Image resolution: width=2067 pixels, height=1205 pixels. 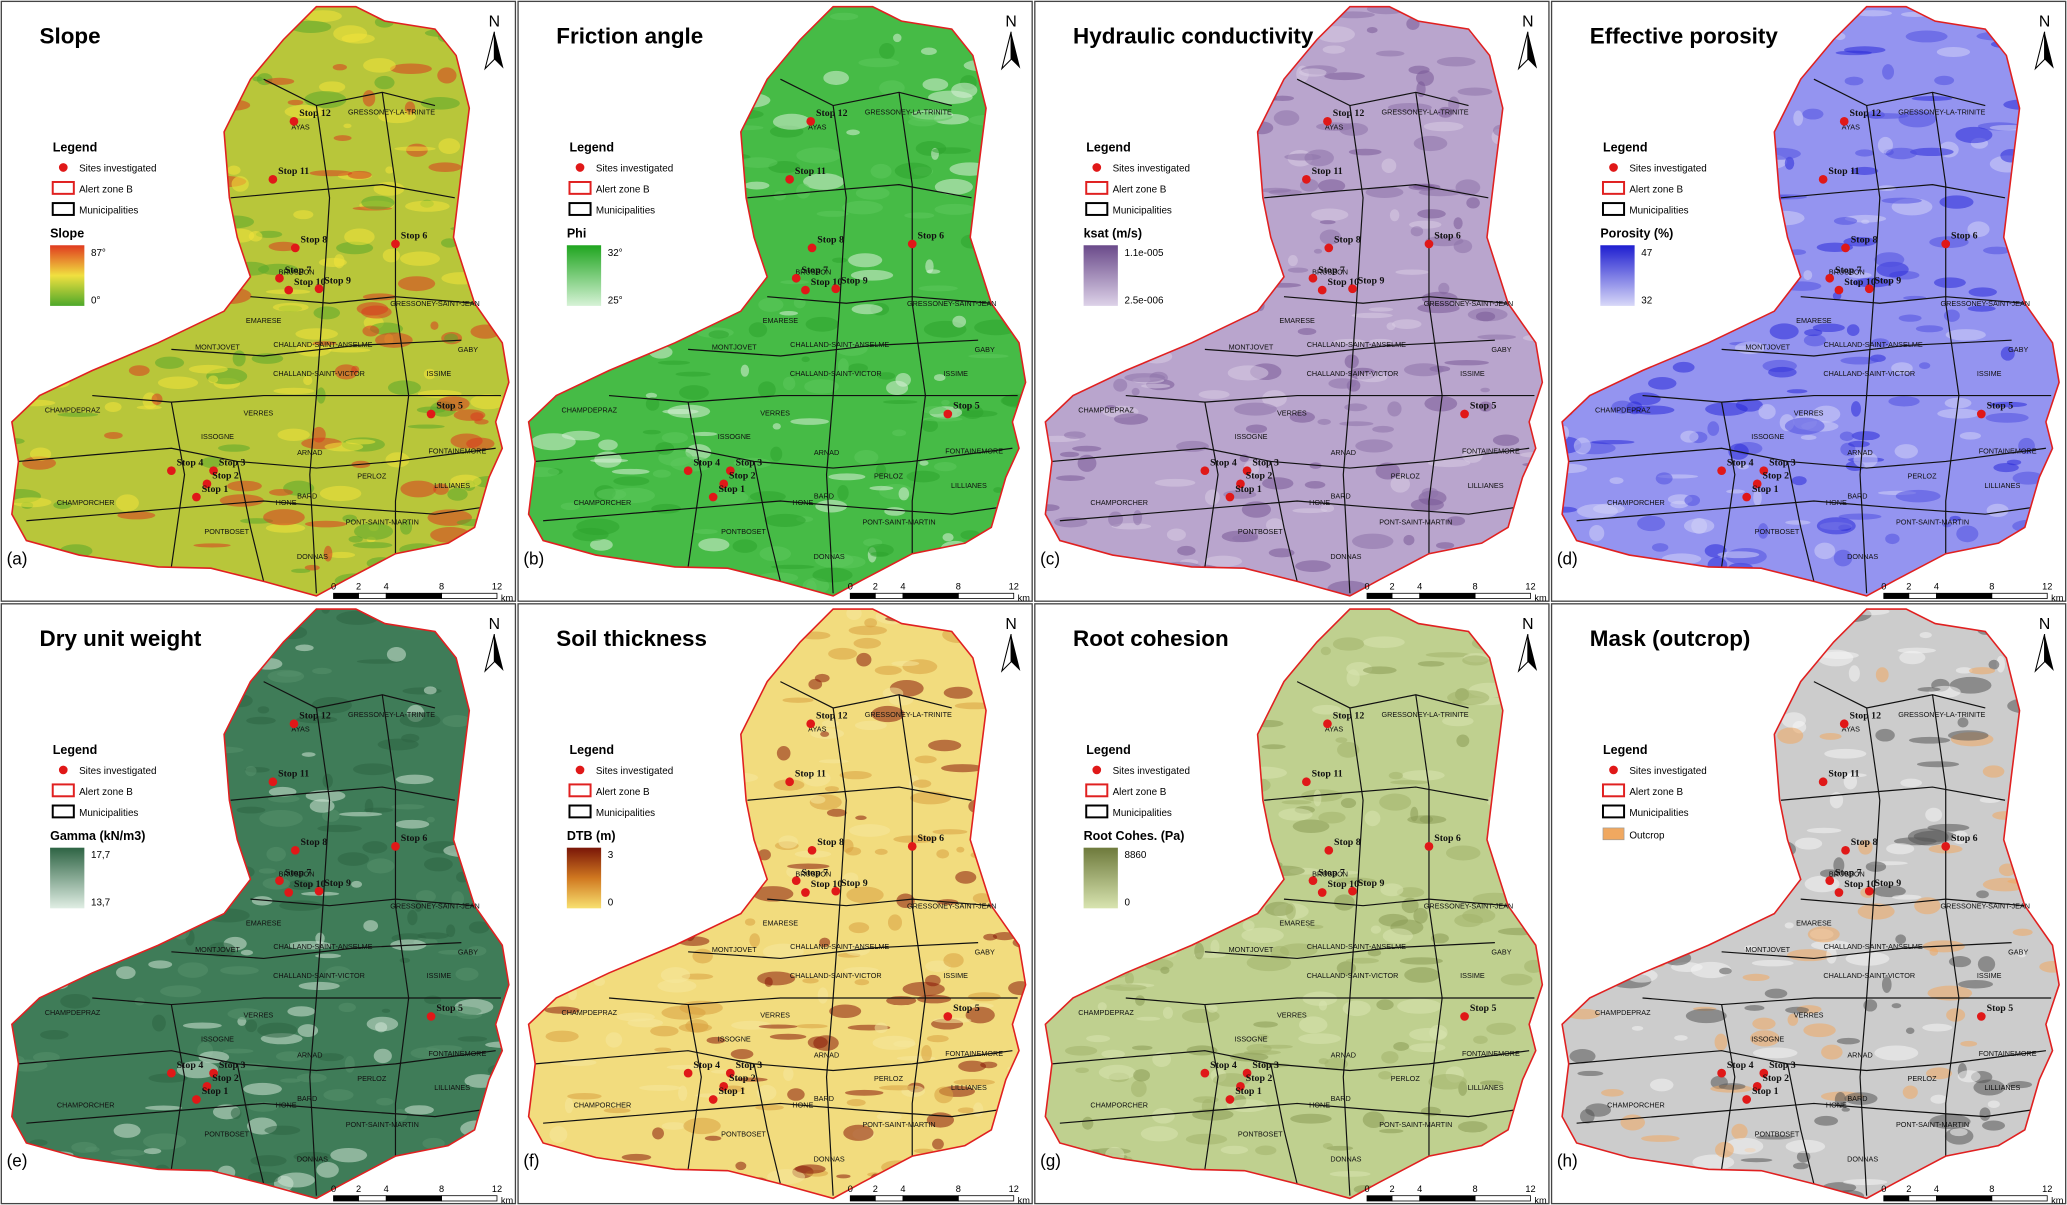 What do you see at coordinates (1636, 502) in the screenshot?
I see `municipality-label: CHAMPORCHER` at bounding box center [1636, 502].